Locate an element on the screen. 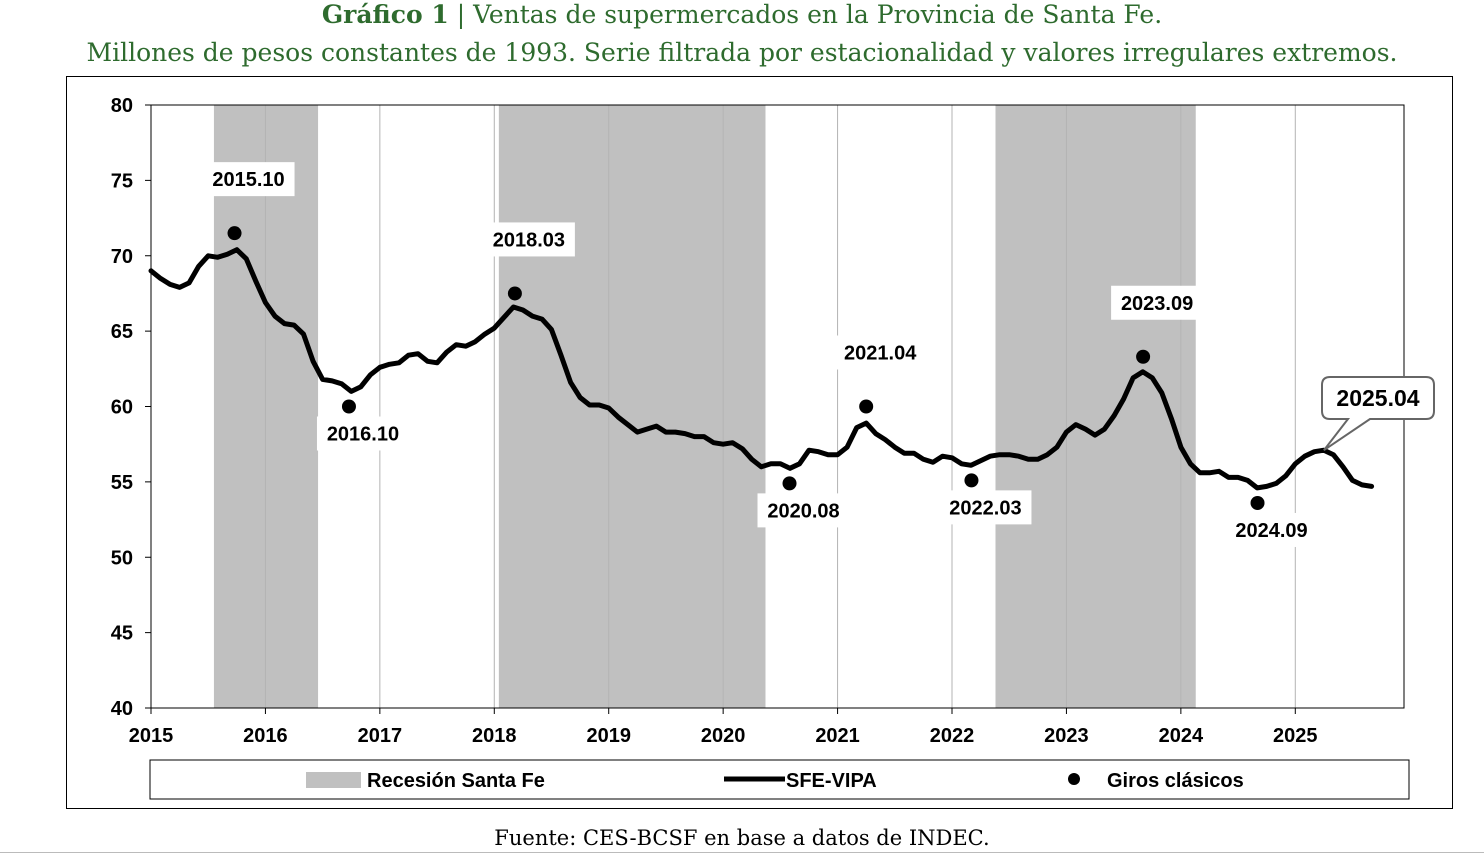 The width and height of the screenshot is (1484, 856). turning-point-label: 2018.03 is located at coordinates (529, 240).